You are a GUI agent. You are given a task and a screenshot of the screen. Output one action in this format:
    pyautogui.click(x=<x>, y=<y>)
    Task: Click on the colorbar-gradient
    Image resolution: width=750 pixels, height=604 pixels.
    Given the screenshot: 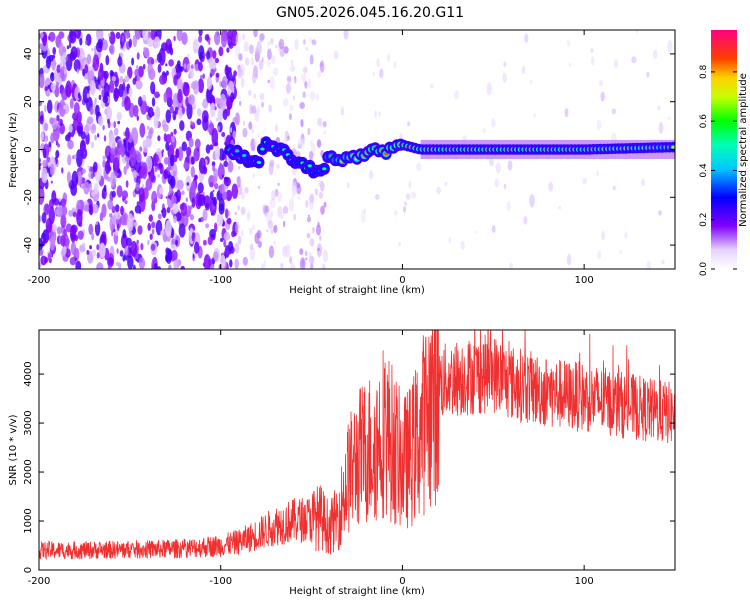 What is the action you would take?
    pyautogui.click(x=724, y=149)
    